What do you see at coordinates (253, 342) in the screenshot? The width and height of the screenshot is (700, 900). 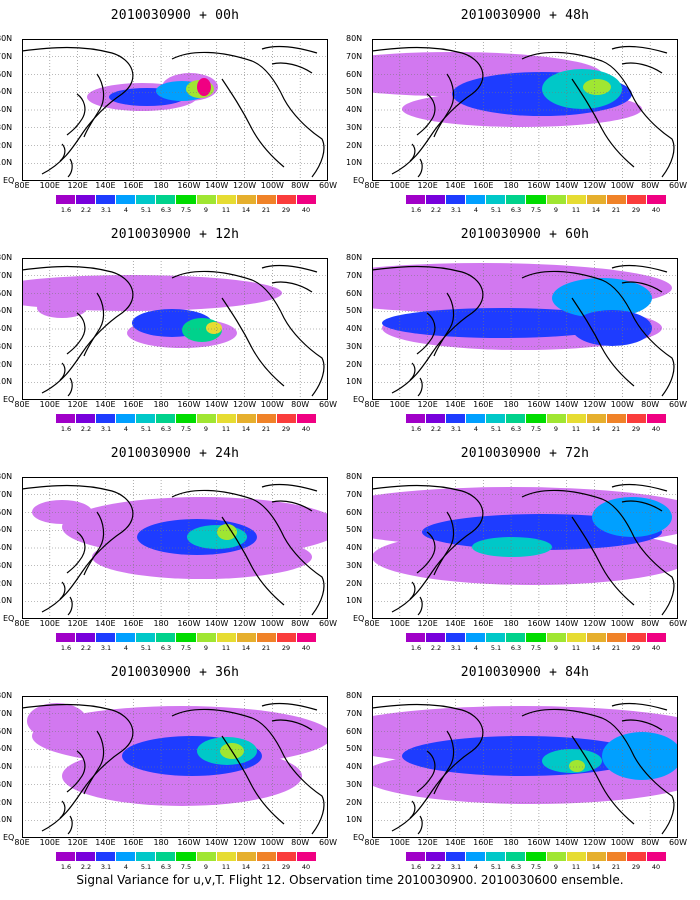 I see `west-coast` at bounding box center [253, 342].